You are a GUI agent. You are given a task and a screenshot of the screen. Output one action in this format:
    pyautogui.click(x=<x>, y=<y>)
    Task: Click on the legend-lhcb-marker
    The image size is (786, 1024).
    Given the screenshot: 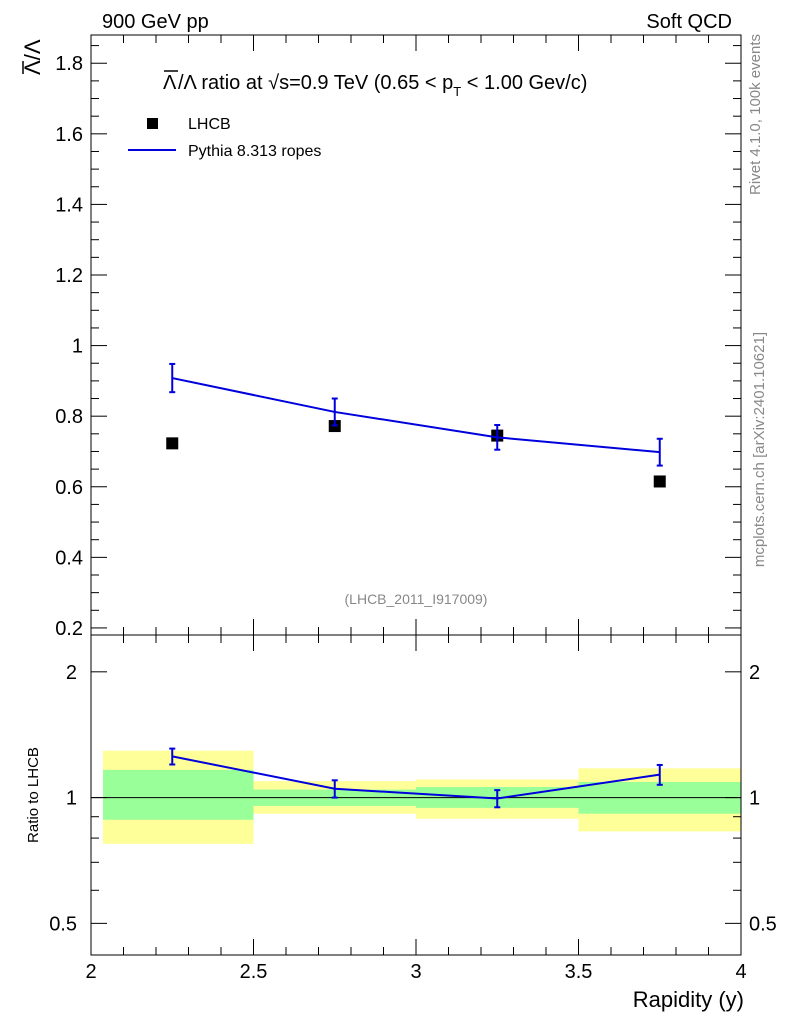 What is the action you would take?
    pyautogui.click(x=152, y=123)
    